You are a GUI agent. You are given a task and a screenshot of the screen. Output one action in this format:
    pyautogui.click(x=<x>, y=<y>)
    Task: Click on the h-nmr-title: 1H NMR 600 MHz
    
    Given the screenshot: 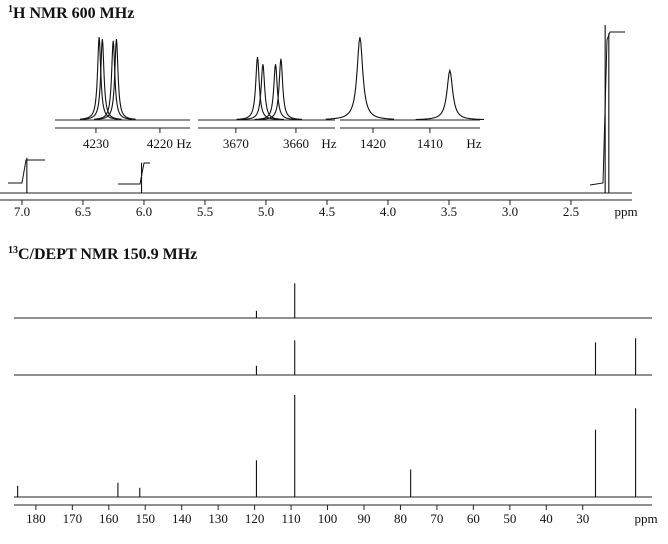 What is the action you would take?
    pyautogui.click(x=71, y=12)
    